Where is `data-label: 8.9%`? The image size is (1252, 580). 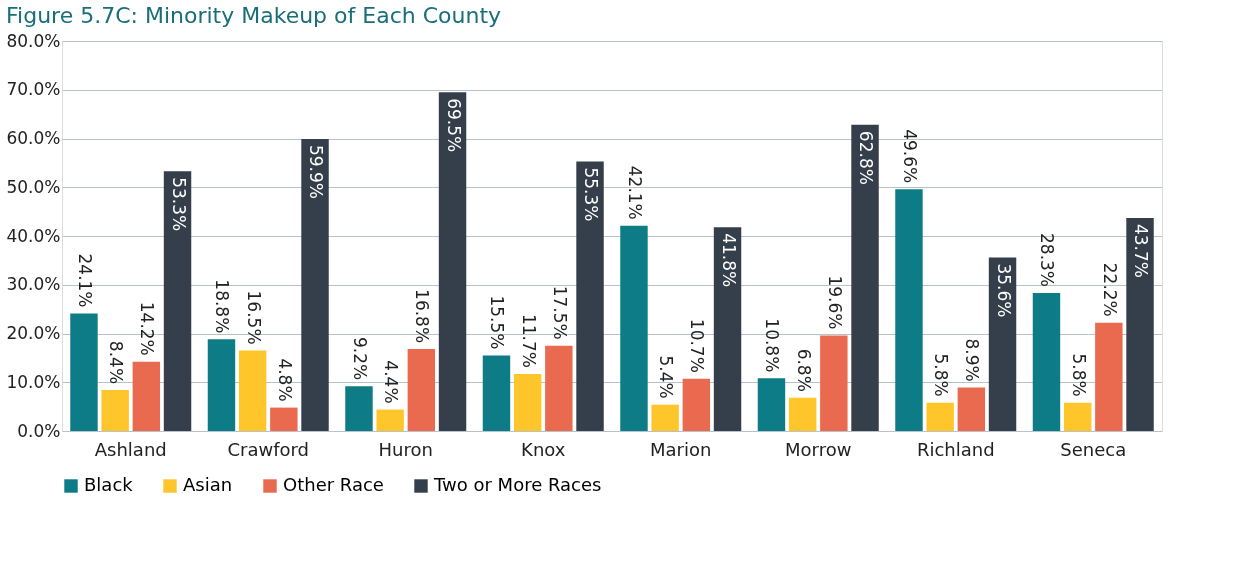 data-label: 8.9% is located at coordinates (972, 360).